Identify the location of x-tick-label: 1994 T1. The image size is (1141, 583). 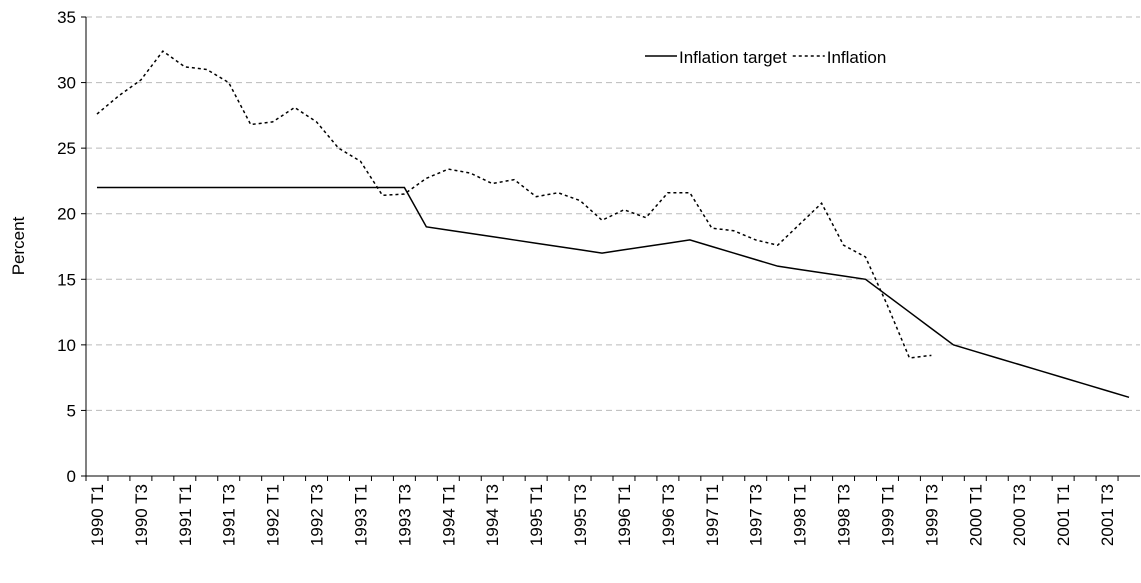
(448, 515).